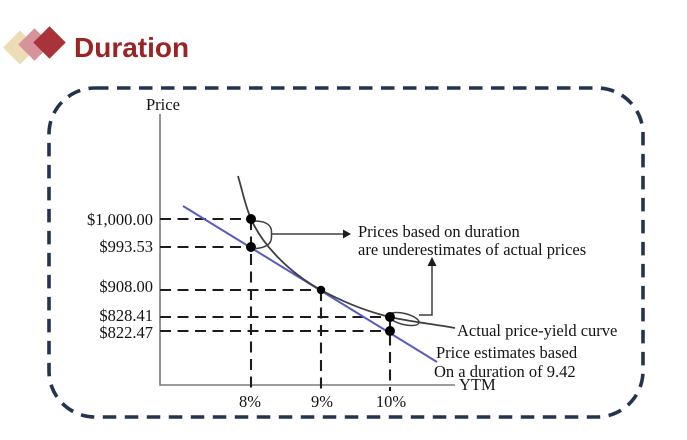 The width and height of the screenshot is (687, 440). Describe the element at coordinates (472, 249) in the screenshot. I see `duration-note-line2: are underestimates of actual prices` at that location.